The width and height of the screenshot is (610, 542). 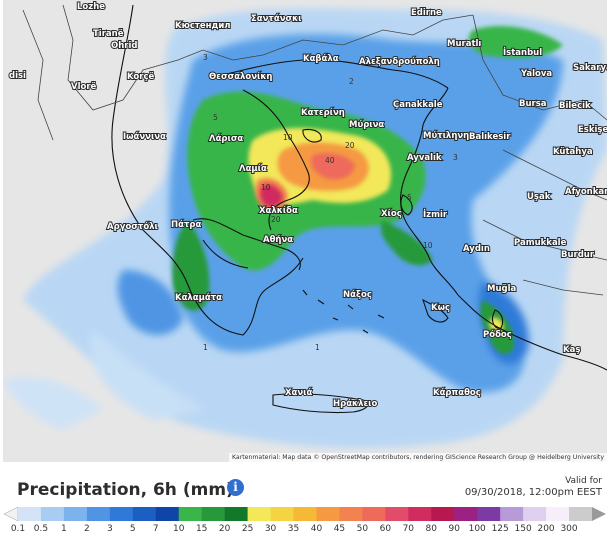 What do you see at coordinates (41, 529) in the screenshot?
I see `colorbar-tick-label: 0.5` at bounding box center [41, 529].